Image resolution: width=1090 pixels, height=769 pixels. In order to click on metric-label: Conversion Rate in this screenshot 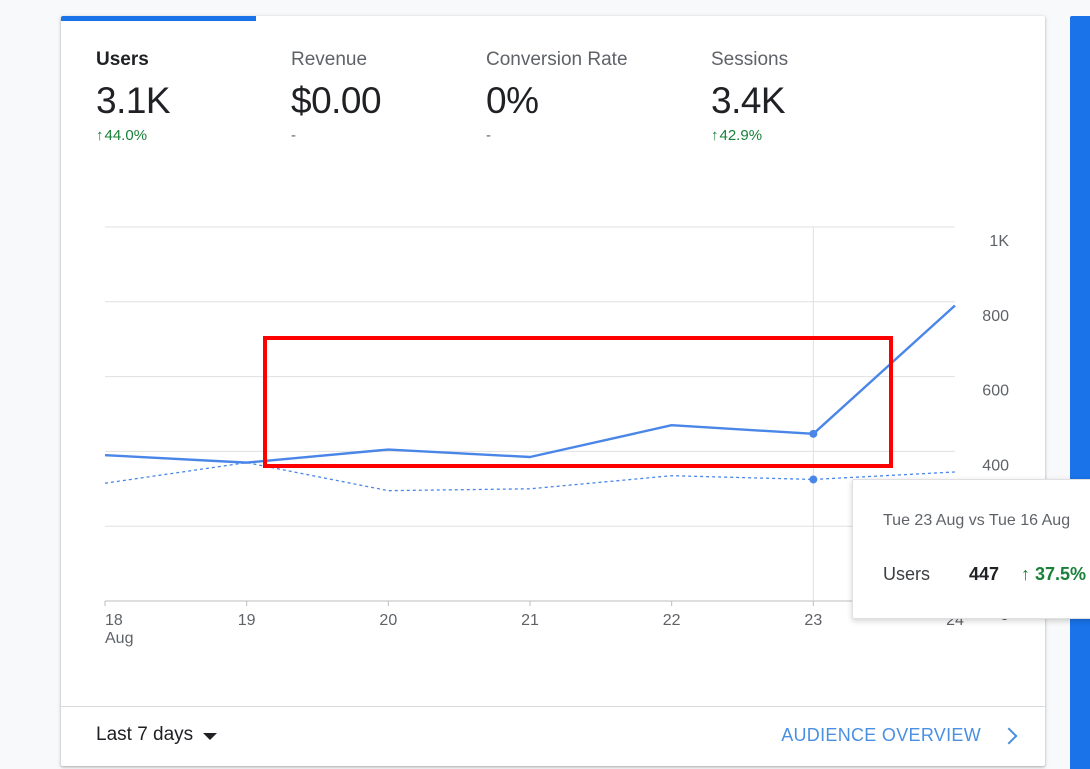, I will do `click(557, 59)`.